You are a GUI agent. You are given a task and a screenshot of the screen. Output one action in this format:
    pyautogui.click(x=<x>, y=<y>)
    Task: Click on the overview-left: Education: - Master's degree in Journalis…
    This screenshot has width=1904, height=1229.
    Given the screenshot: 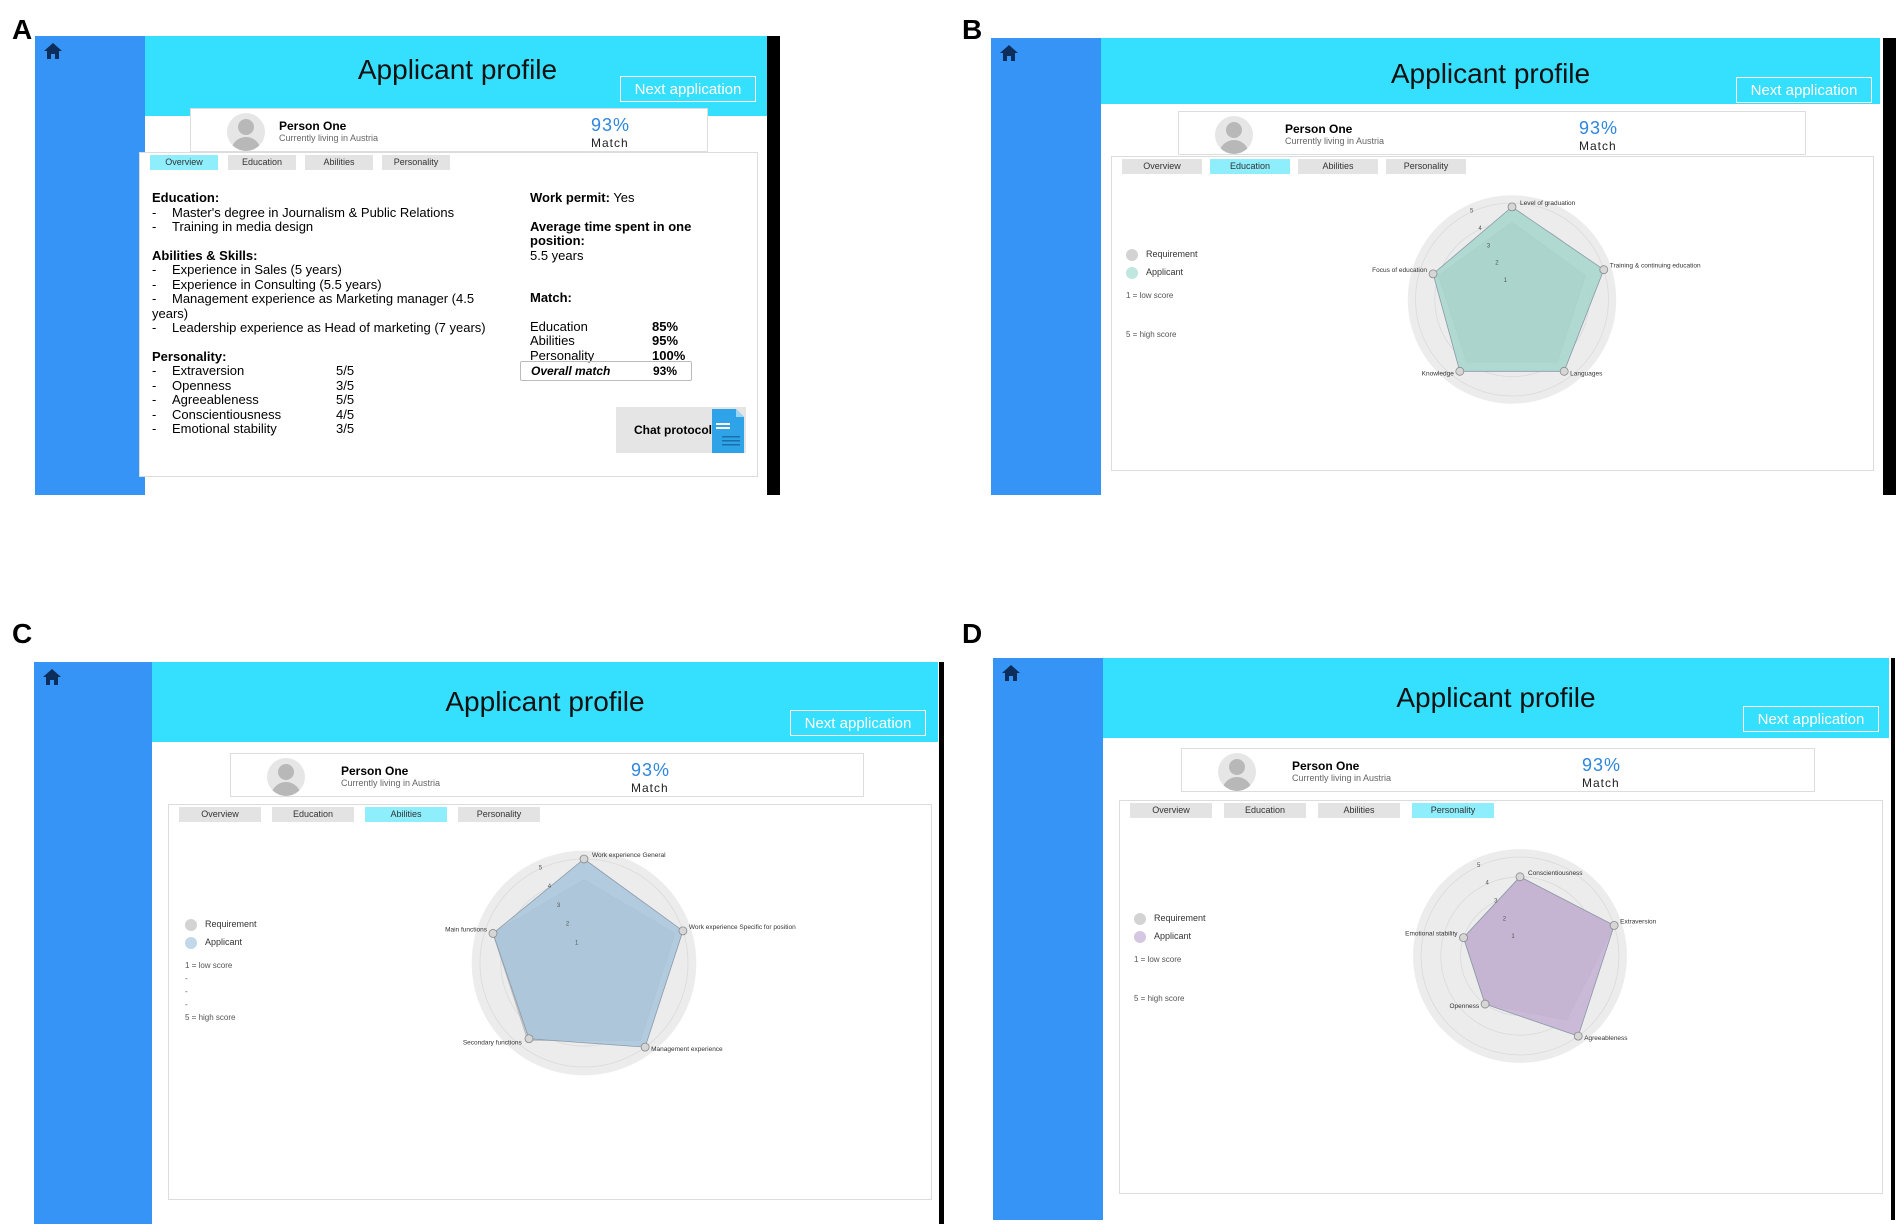 What is the action you would take?
    pyautogui.click(x=332, y=313)
    